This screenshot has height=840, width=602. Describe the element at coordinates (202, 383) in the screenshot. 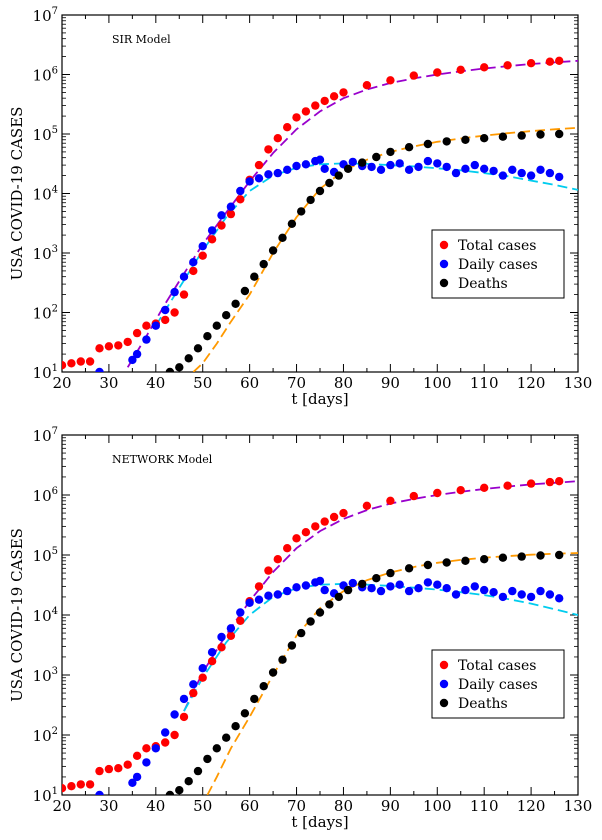

I see `x-tick-label: 50` at that location.